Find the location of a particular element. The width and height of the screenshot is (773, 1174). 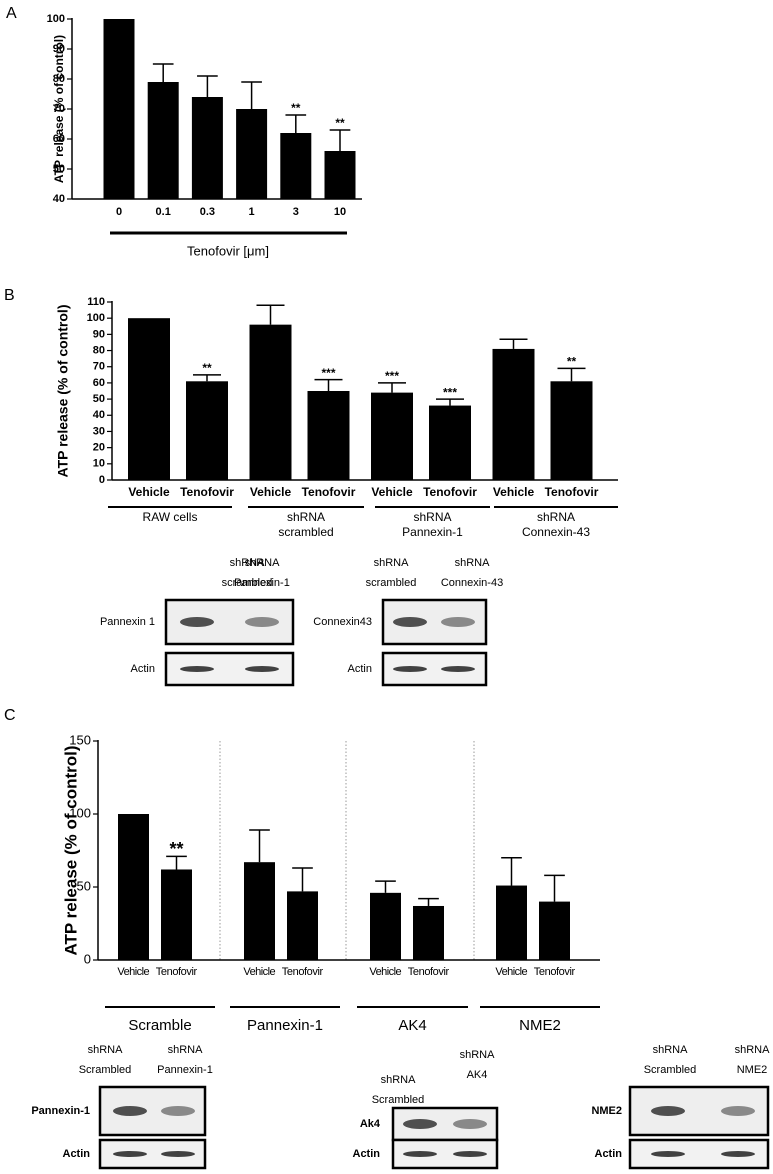

group-label: RAW cells is located at coordinates (170, 517).